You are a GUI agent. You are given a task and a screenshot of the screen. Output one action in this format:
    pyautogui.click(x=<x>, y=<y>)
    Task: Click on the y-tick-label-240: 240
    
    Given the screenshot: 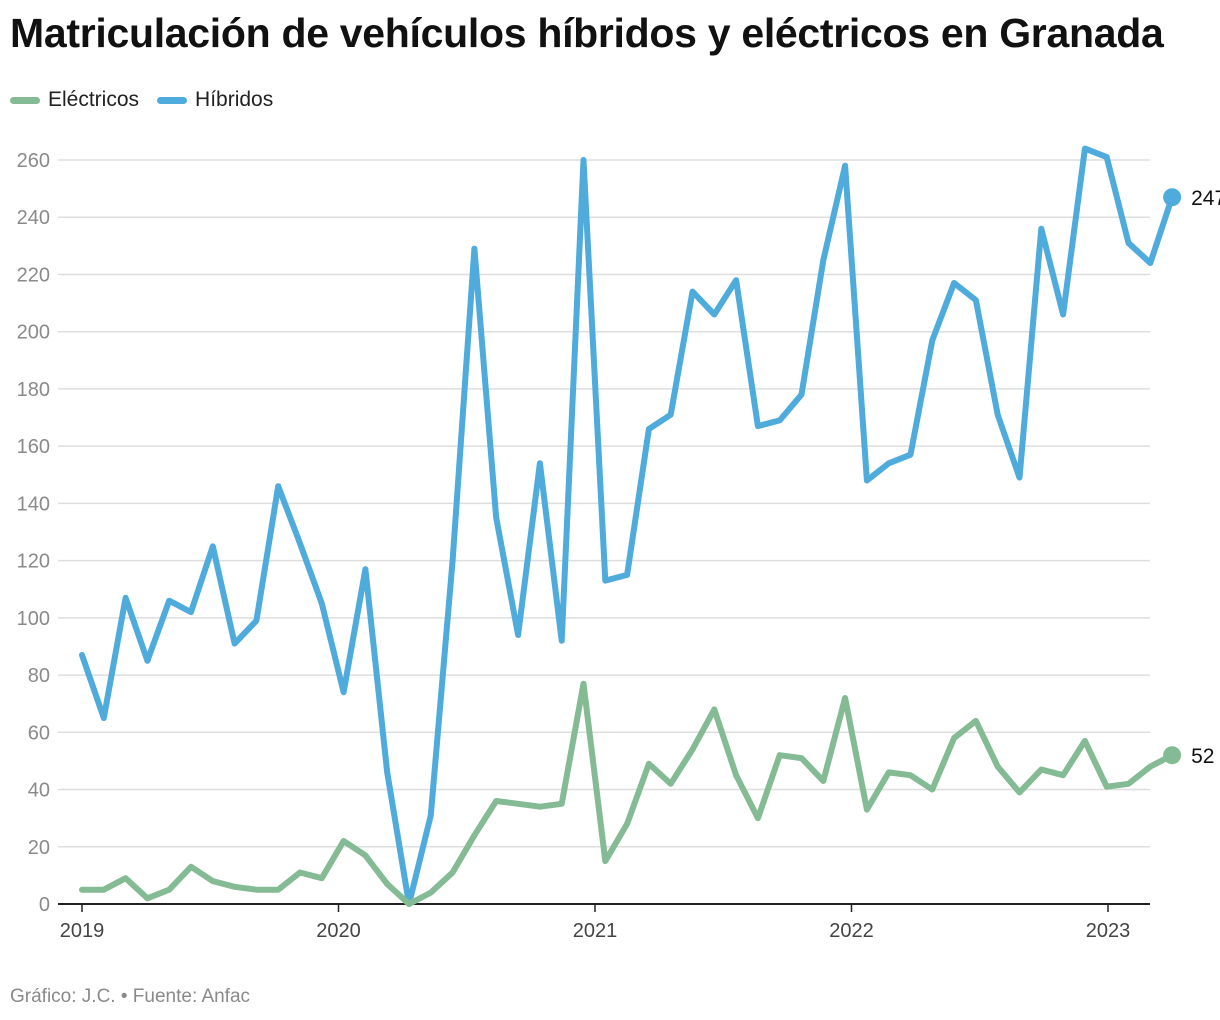 What is the action you would take?
    pyautogui.click(x=33, y=218)
    